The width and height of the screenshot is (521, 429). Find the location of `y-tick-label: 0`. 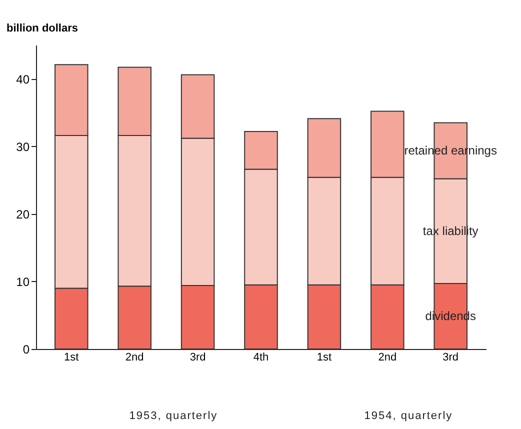

y-tick-label: 0 is located at coordinates (26, 349).